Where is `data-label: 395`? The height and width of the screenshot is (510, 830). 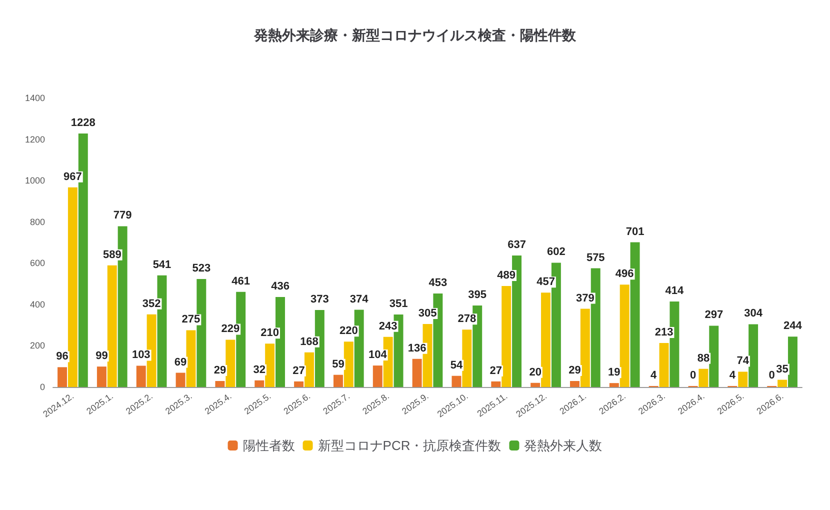
data-label: 395 is located at coordinates (477, 294).